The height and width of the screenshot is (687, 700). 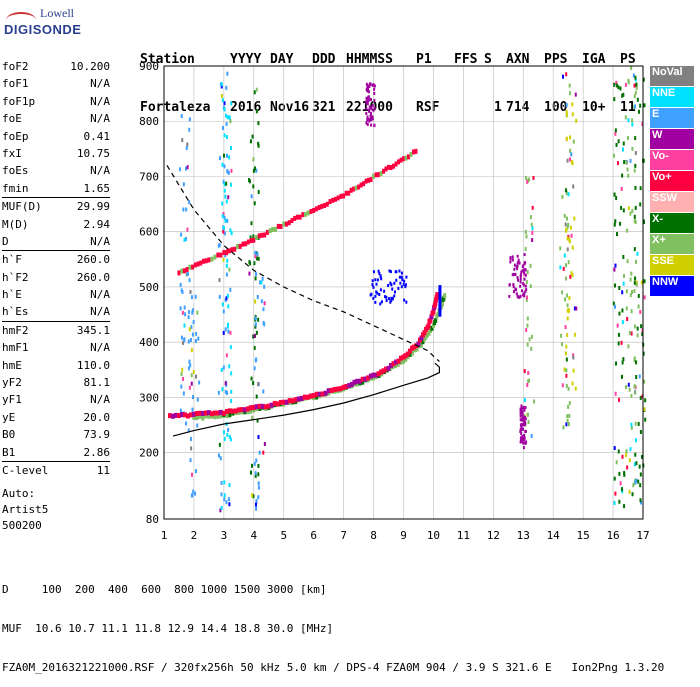 What do you see at coordinates (594, 59) in the screenshot?
I see `hdr1-cell: IGA` at bounding box center [594, 59].